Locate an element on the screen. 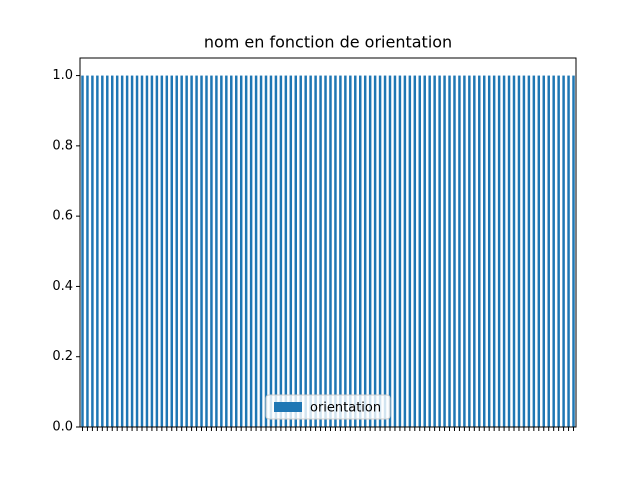 The width and height of the screenshot is (640, 480). y-tick-label: 0.8 is located at coordinates (62, 145).